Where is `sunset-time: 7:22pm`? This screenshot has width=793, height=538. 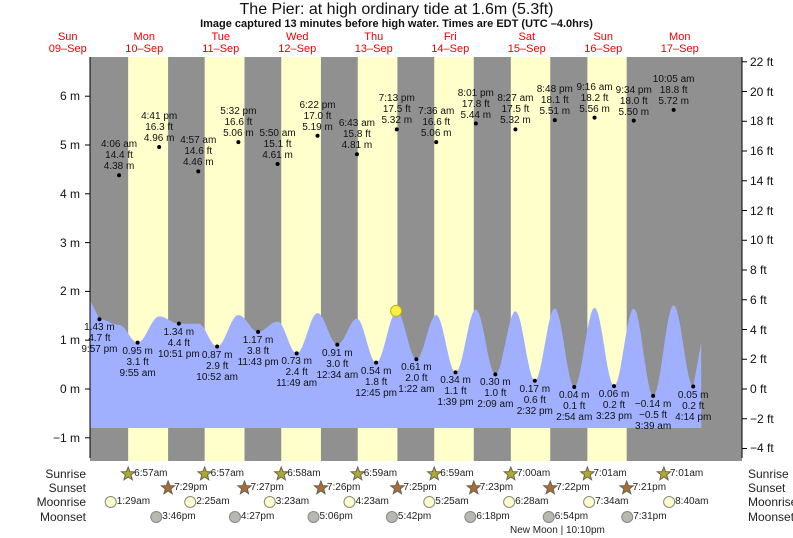 sunset-time: 7:22pm is located at coordinates (573, 487).